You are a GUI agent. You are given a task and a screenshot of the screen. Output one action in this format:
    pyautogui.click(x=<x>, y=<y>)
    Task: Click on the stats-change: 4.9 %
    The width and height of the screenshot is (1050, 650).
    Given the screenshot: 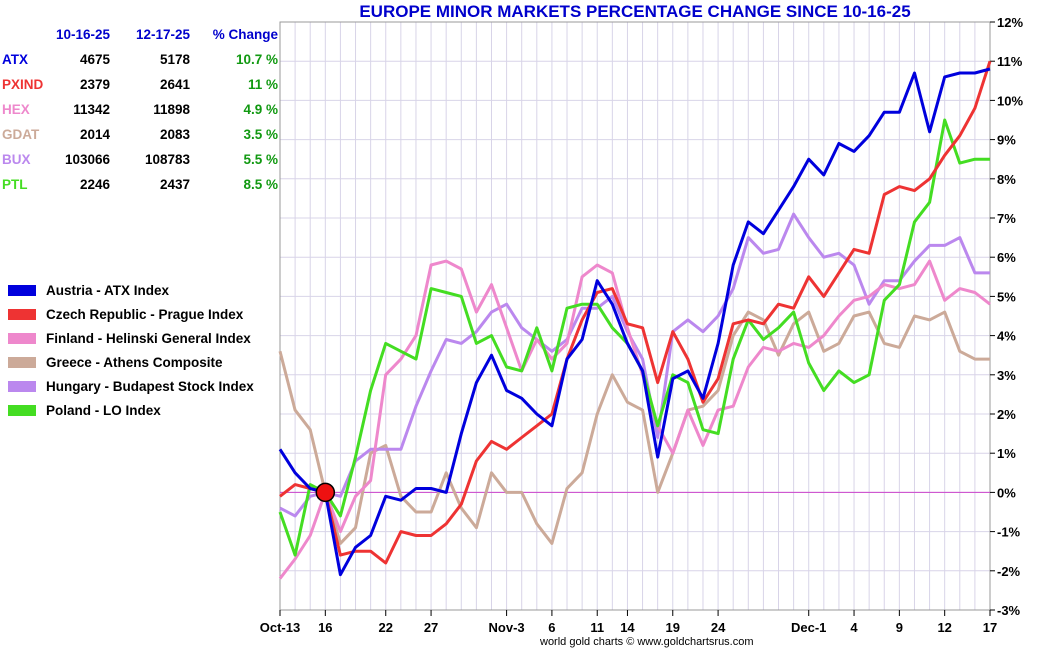 What is the action you would take?
    pyautogui.click(x=260, y=109)
    